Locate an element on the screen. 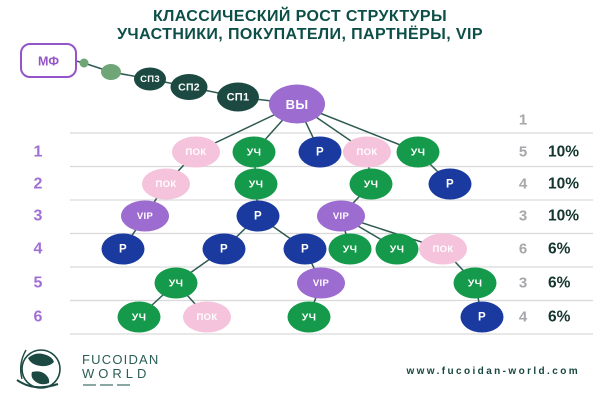  row-label: 3 is located at coordinates (38, 216).